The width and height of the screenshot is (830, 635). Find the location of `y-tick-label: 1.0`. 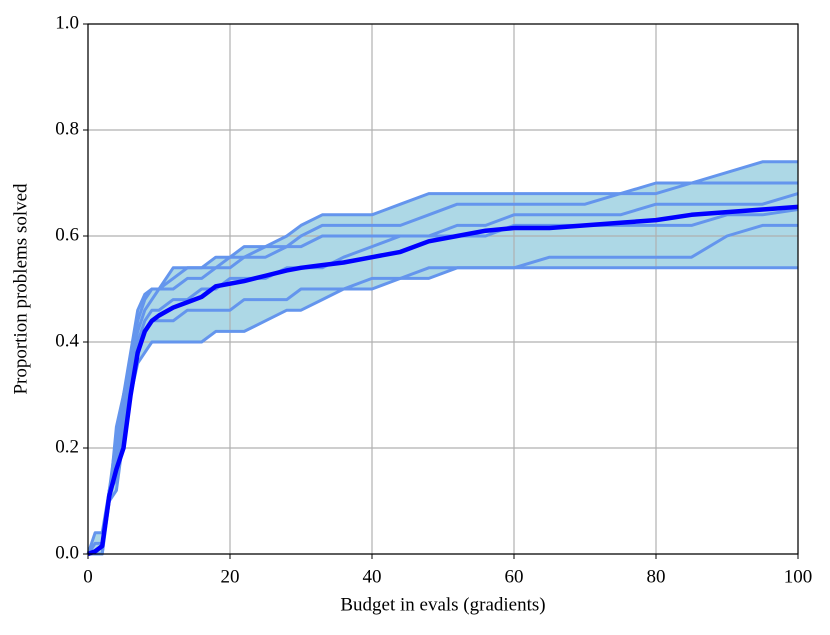

y-tick-label: 1.0 is located at coordinates (67, 22).